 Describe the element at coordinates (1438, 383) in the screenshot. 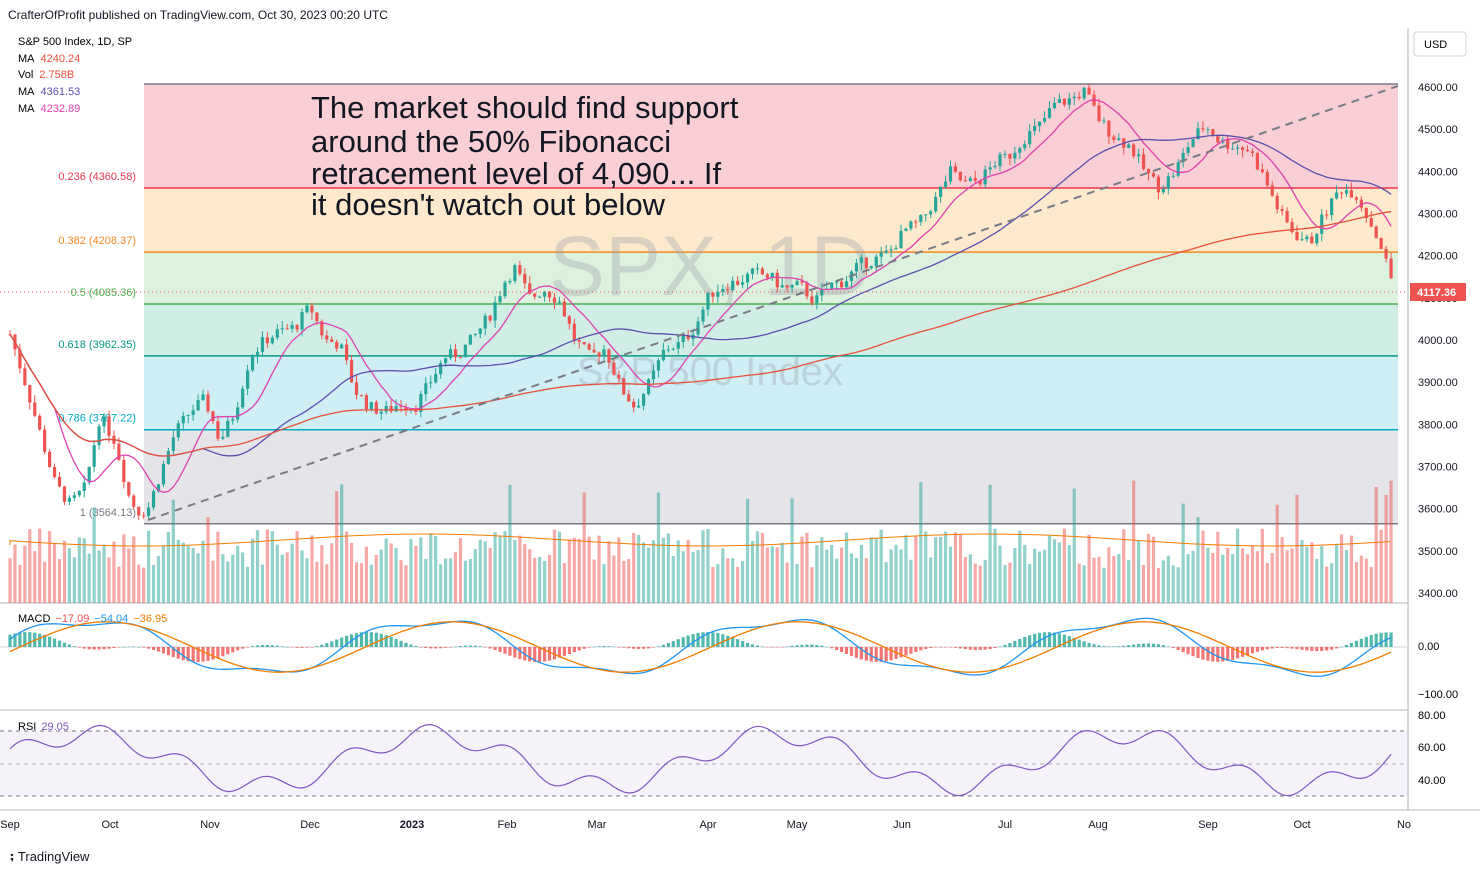

I see `price-tick: 3900.00` at that location.